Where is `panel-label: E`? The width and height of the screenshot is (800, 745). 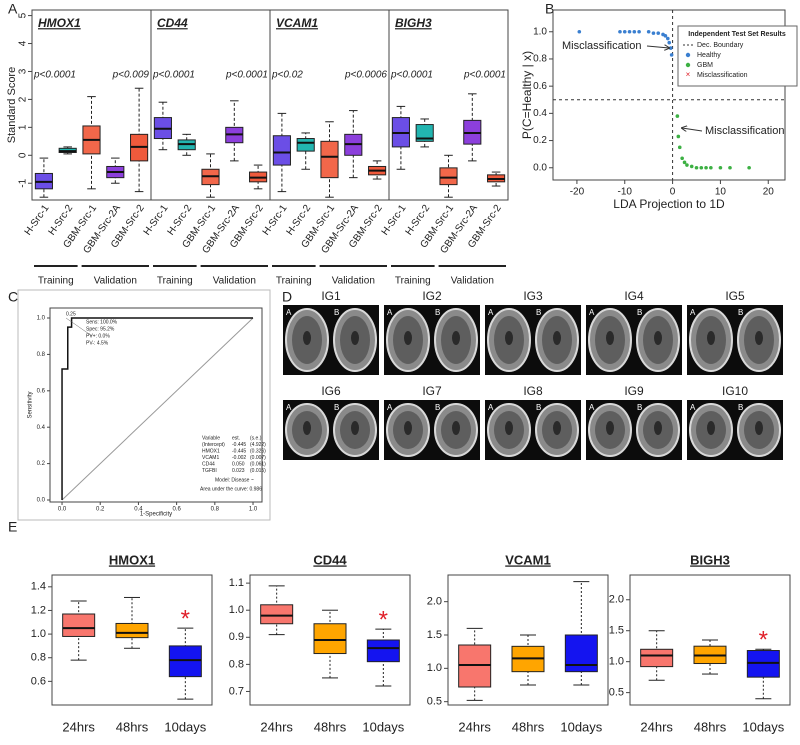
panel-label: E is located at coordinates (12, 527).